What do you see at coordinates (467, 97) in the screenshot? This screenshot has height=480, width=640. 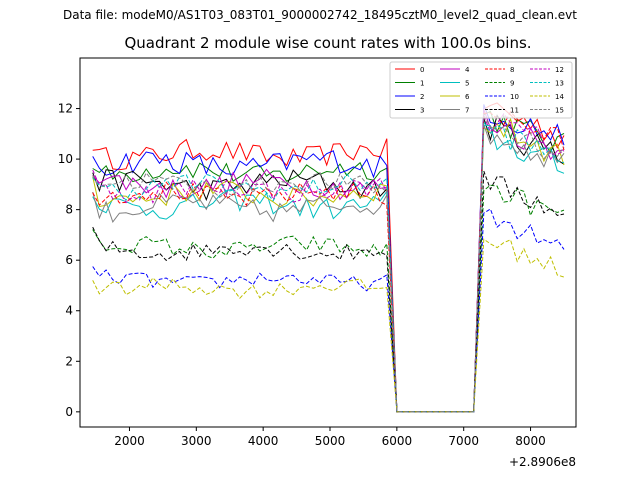 I see `legend-label-6: 6` at bounding box center [467, 97].